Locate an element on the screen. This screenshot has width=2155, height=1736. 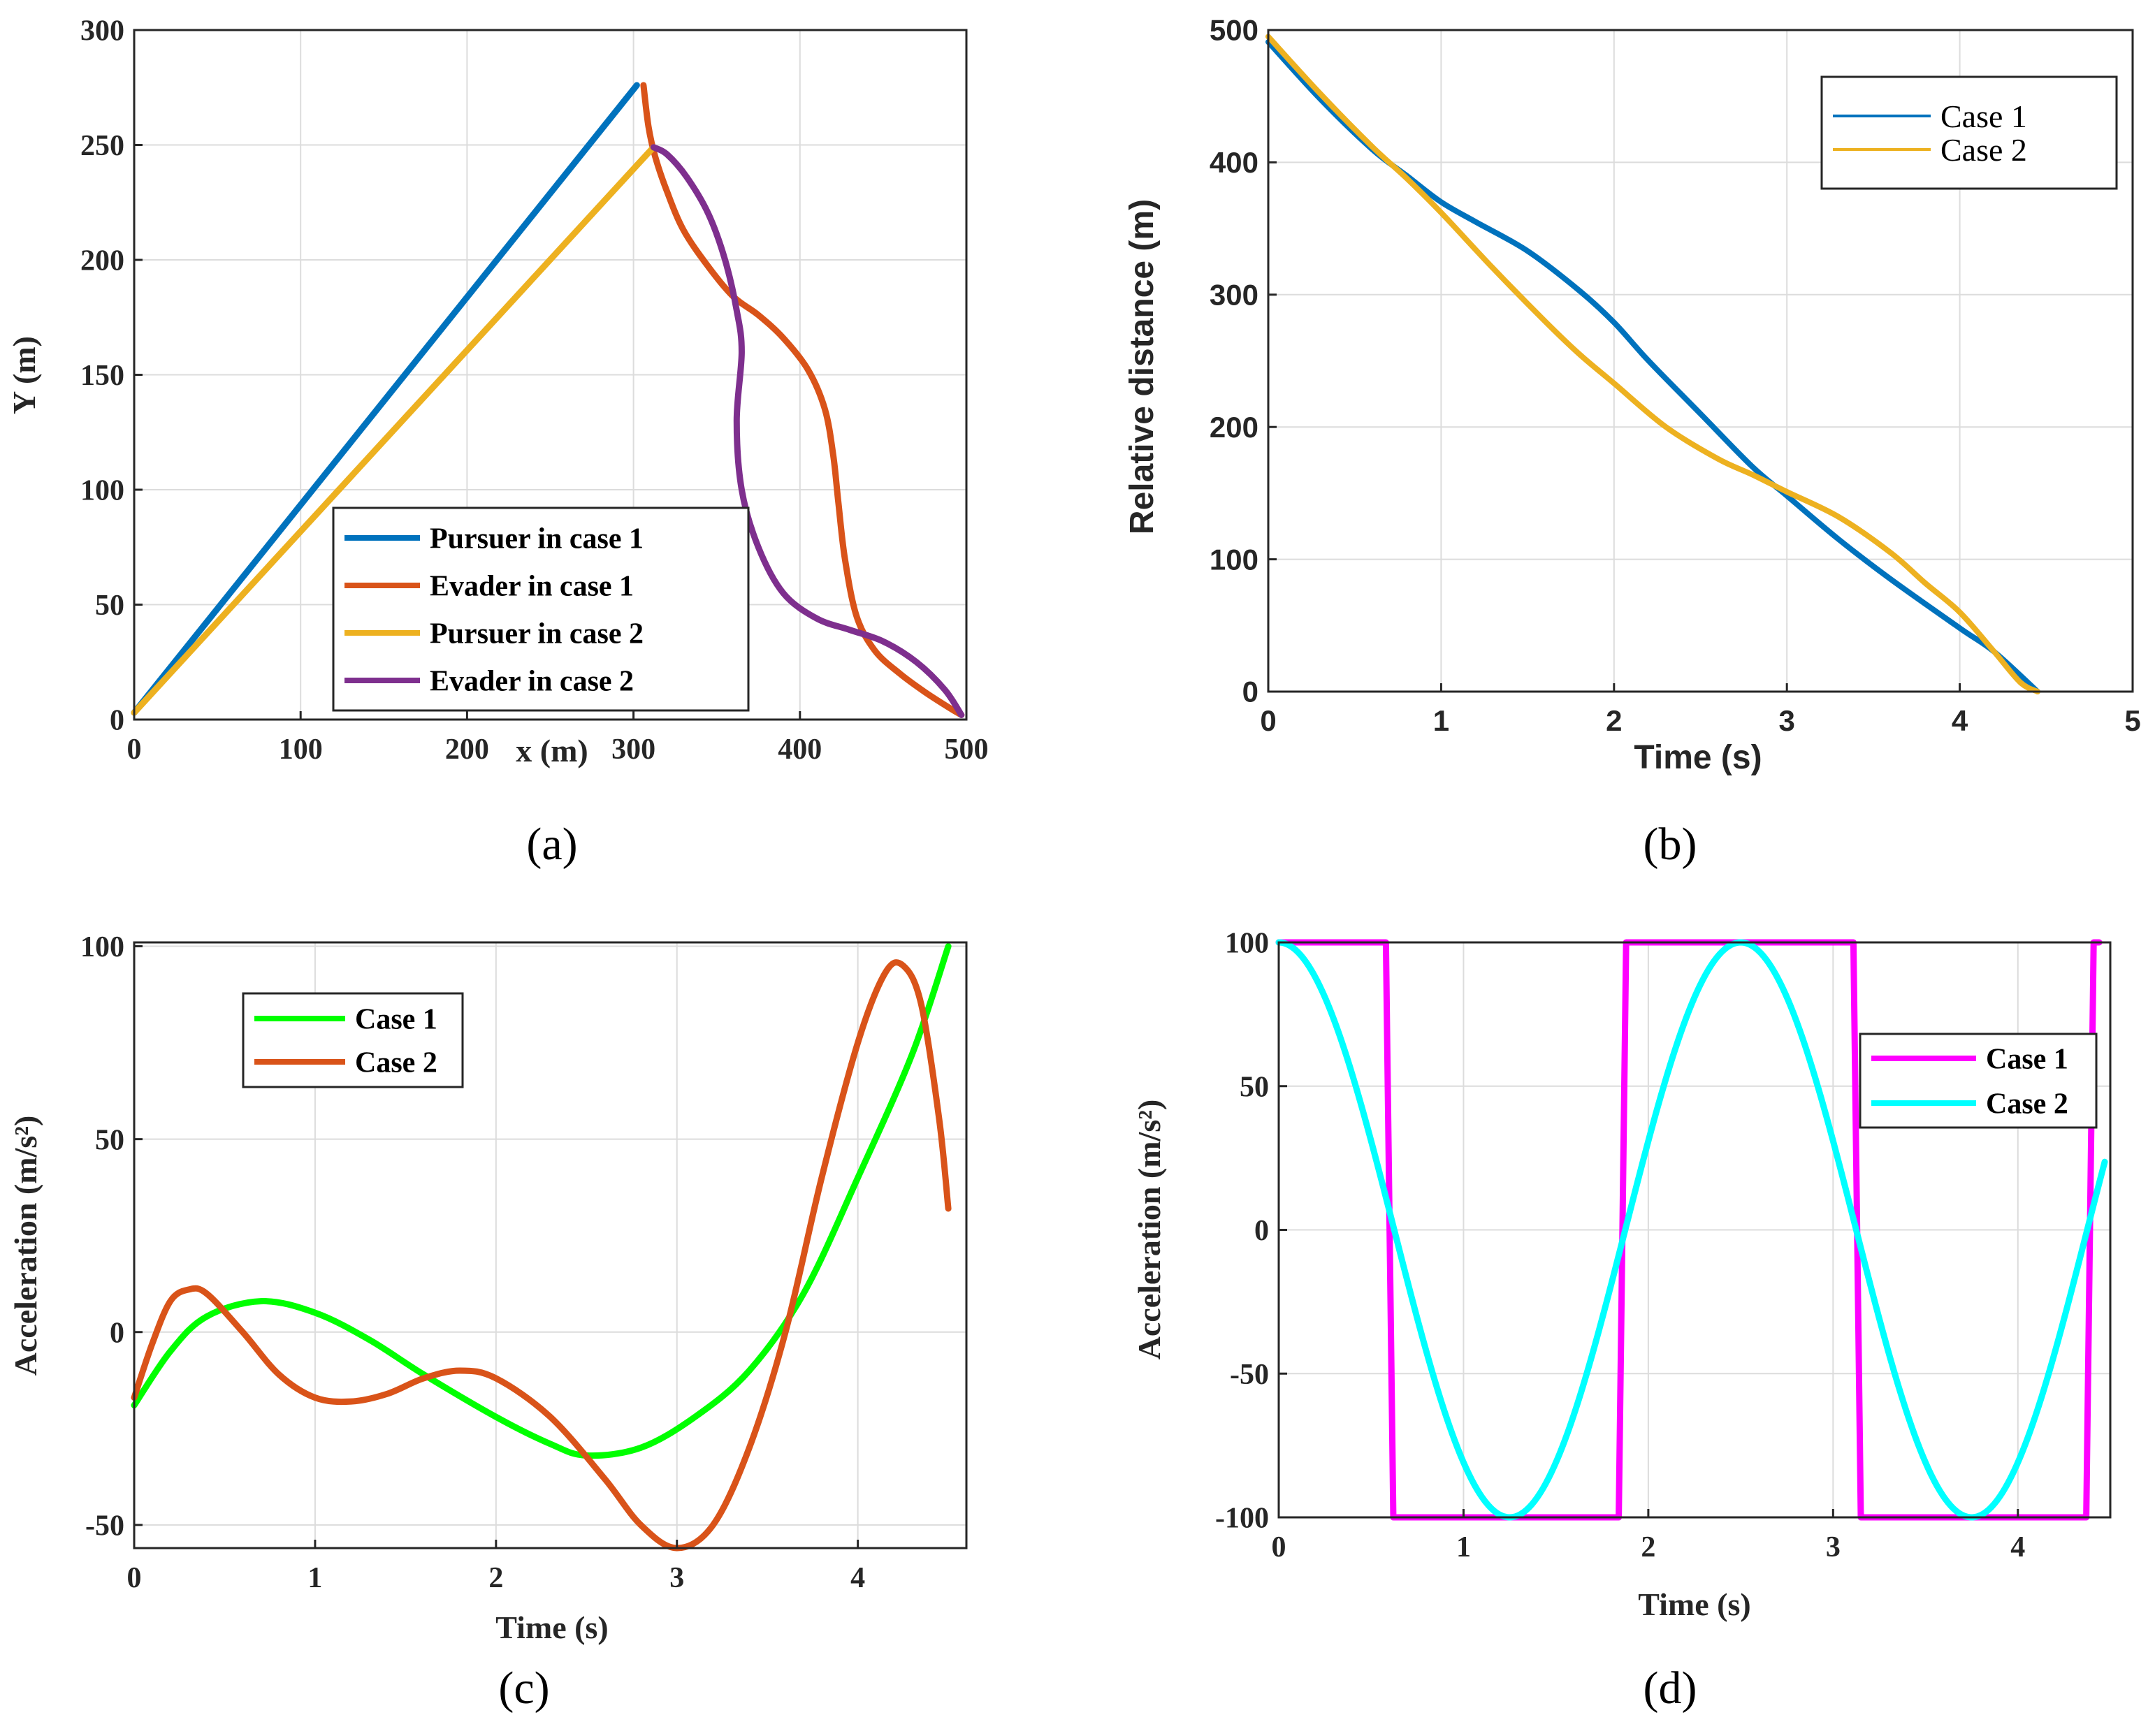
panel-caption: (a) is located at coordinates (551, 844).